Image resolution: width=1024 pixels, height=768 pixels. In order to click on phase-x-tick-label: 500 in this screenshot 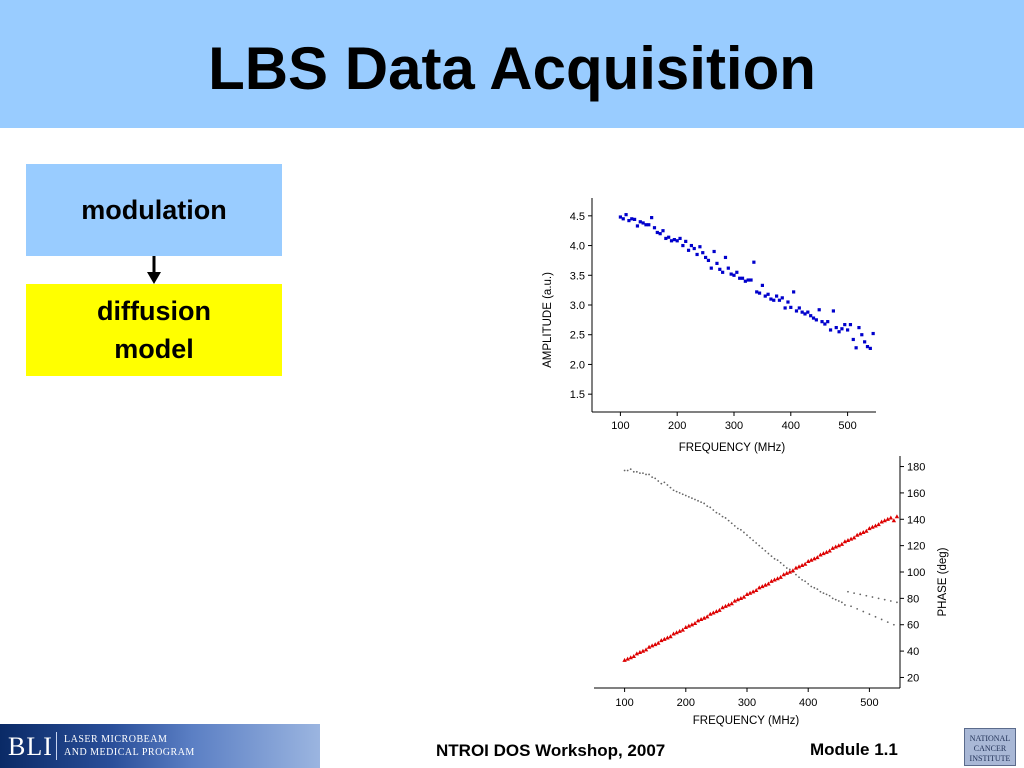, I will do `click(869, 703)`.